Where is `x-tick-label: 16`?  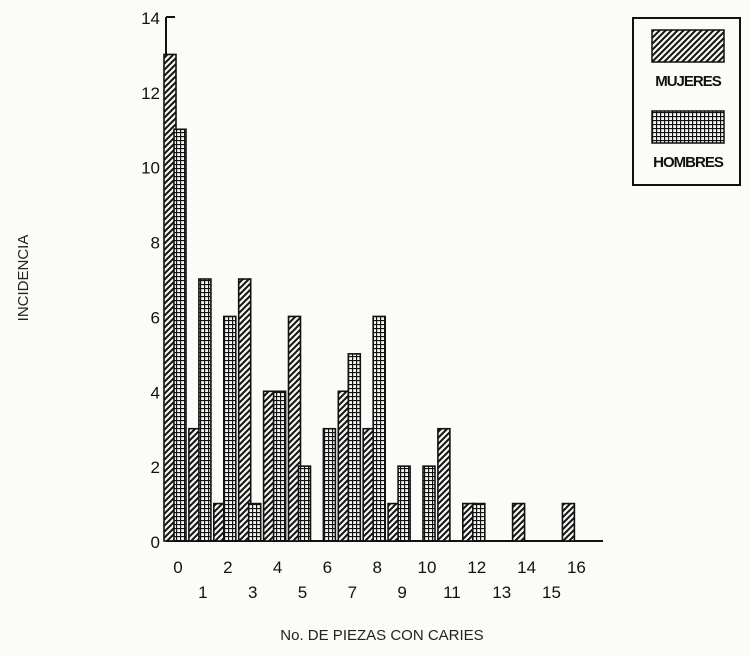
x-tick-label: 16 is located at coordinates (576, 567).